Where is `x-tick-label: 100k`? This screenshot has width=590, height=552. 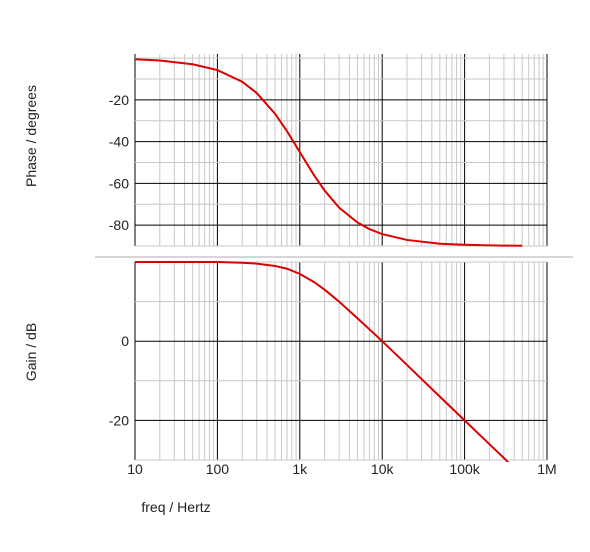 x-tick-label: 100k is located at coordinates (464, 469).